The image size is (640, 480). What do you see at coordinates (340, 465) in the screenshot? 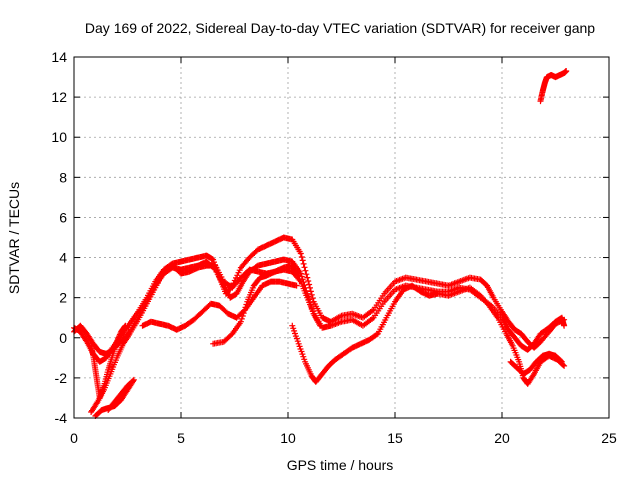
I see `x-axis-label: GPS time / hours` at bounding box center [340, 465].